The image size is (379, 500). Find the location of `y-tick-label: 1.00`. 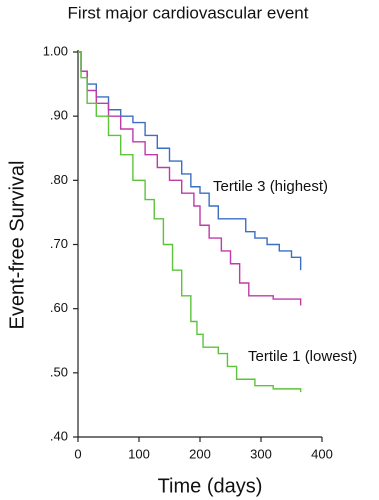

y-tick-label: 1.00 is located at coordinates (55, 50).